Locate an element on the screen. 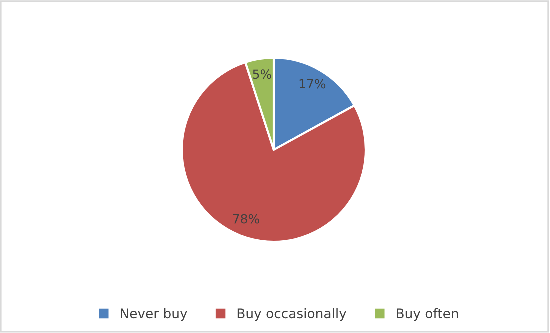 The width and height of the screenshot is (550, 333). data-label: 5% is located at coordinates (262, 75).